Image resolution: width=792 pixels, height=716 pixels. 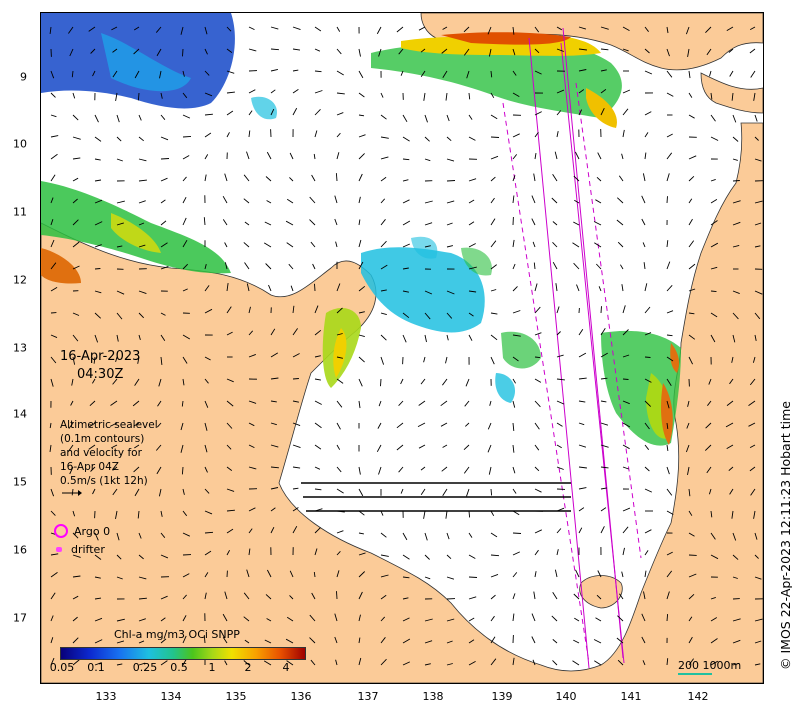 What do you see at coordinates (82, 531) in the screenshot?
I see `legend-argo: Argo 0` at bounding box center [82, 531].